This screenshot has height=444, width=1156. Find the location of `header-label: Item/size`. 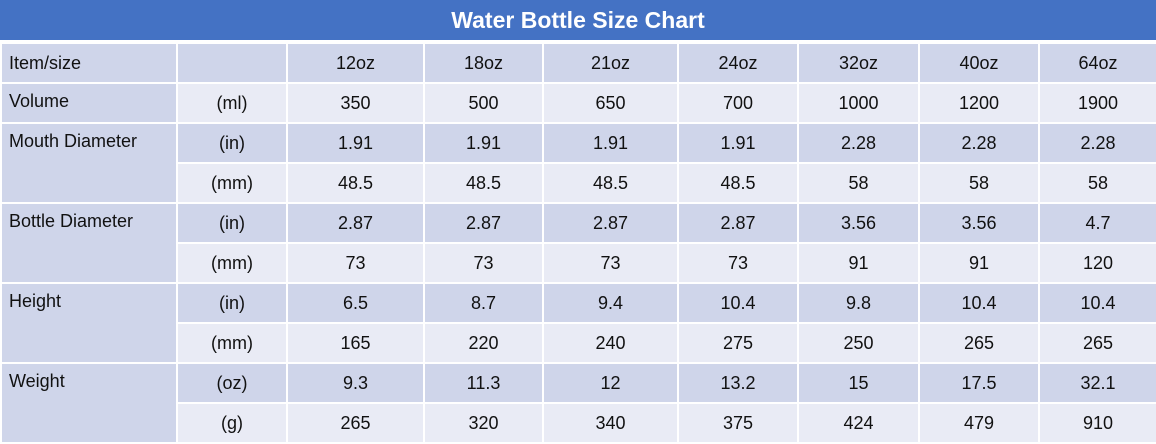

header-label: Item/size is located at coordinates (89, 63).